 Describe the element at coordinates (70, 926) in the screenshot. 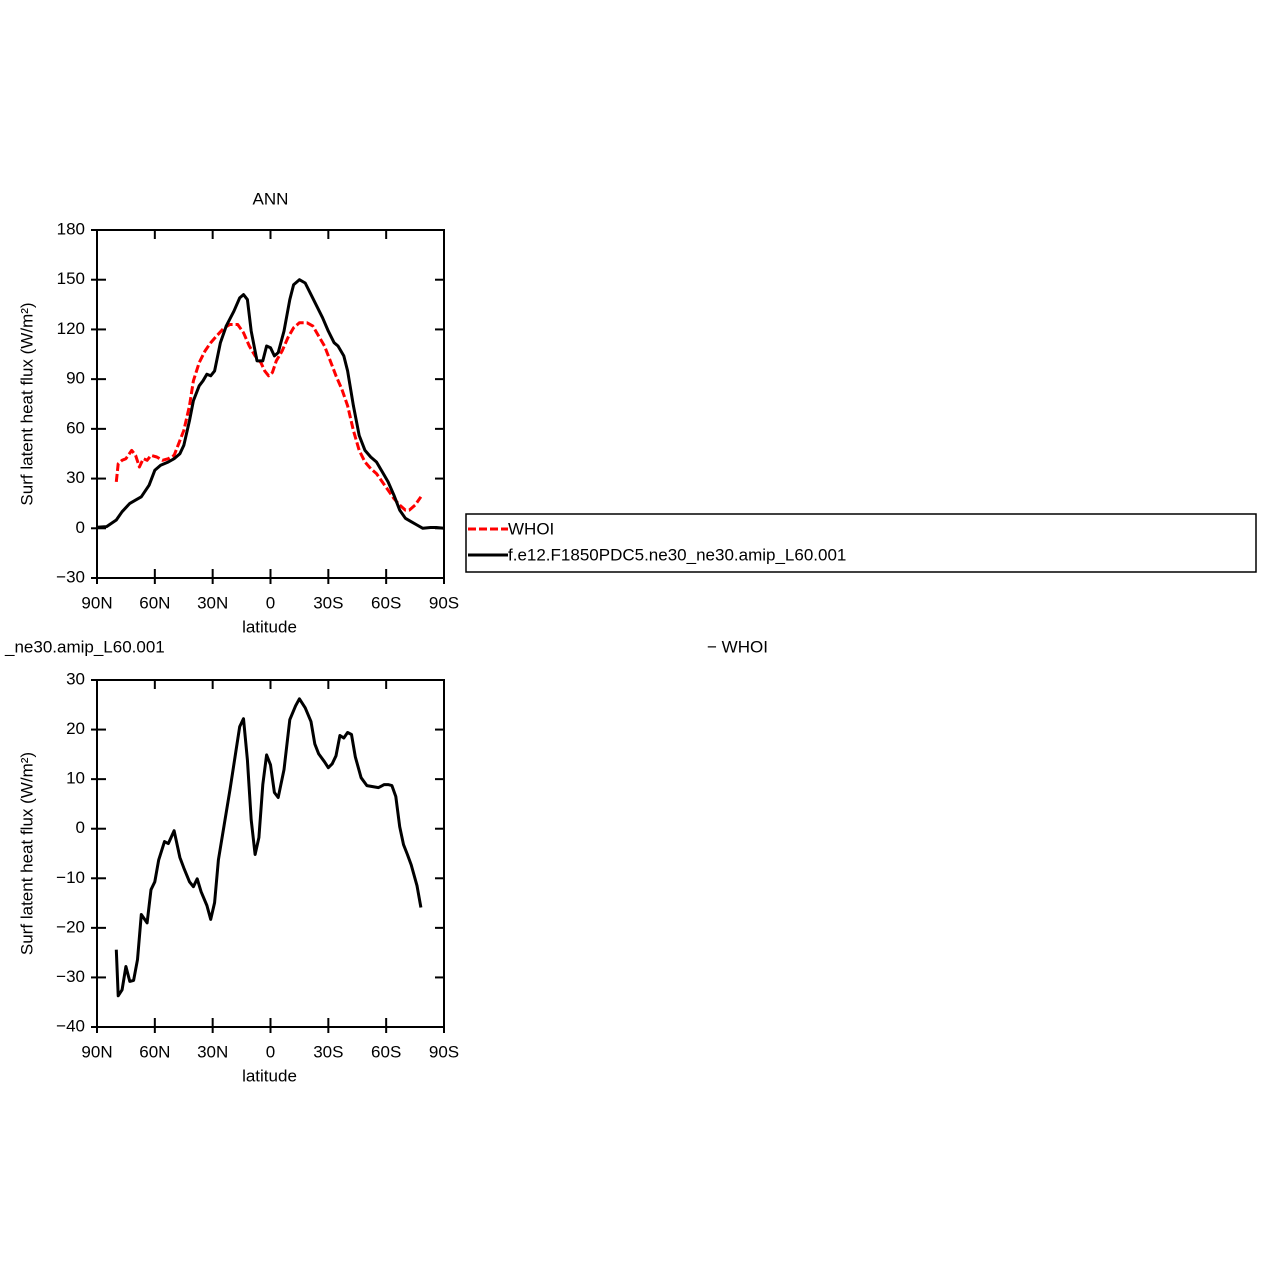

I see `y-tick-label: −20` at that location.